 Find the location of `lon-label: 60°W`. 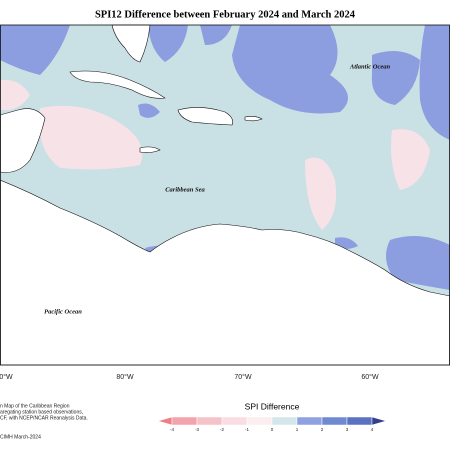

lon-label: 60°W is located at coordinates (370, 377).